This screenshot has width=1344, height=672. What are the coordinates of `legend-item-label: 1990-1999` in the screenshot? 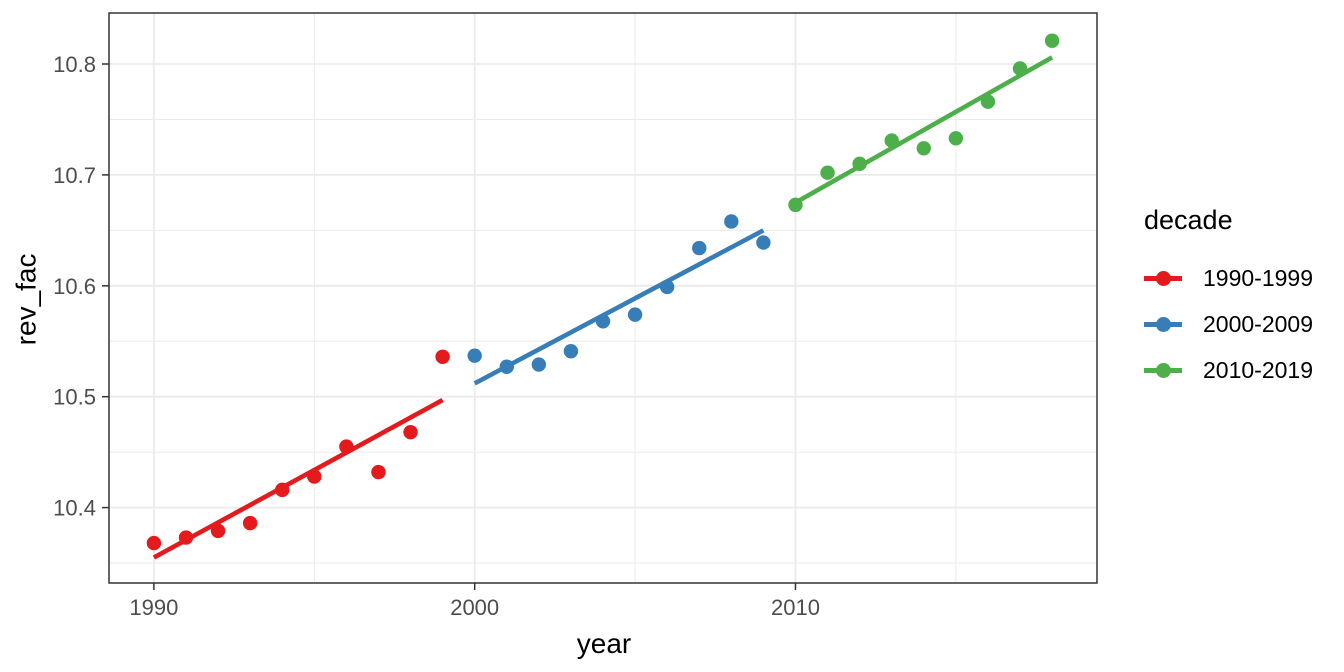 It's located at (1258, 277).